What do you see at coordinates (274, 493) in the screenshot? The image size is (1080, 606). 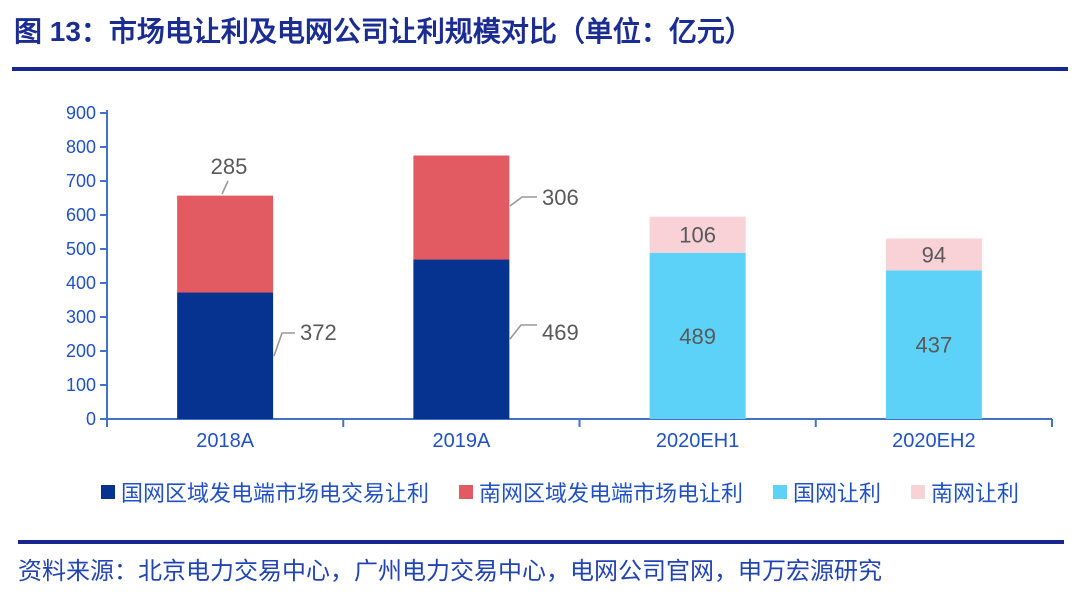 I see `legend-label: 国网区域发电端市场电交易让利` at bounding box center [274, 493].